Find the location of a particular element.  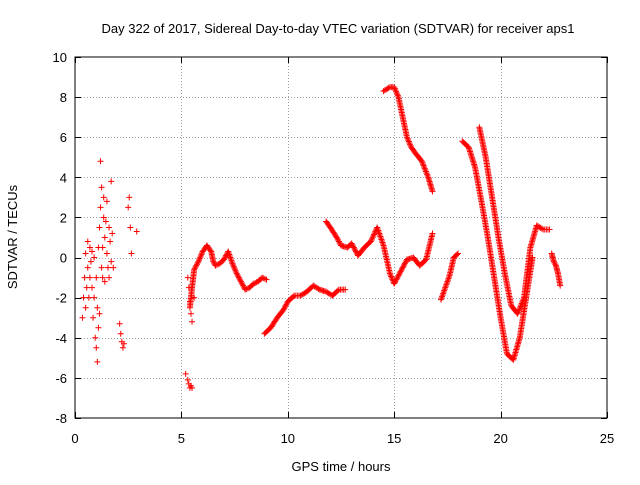

x-tick-label: 25 is located at coordinates (607, 438).